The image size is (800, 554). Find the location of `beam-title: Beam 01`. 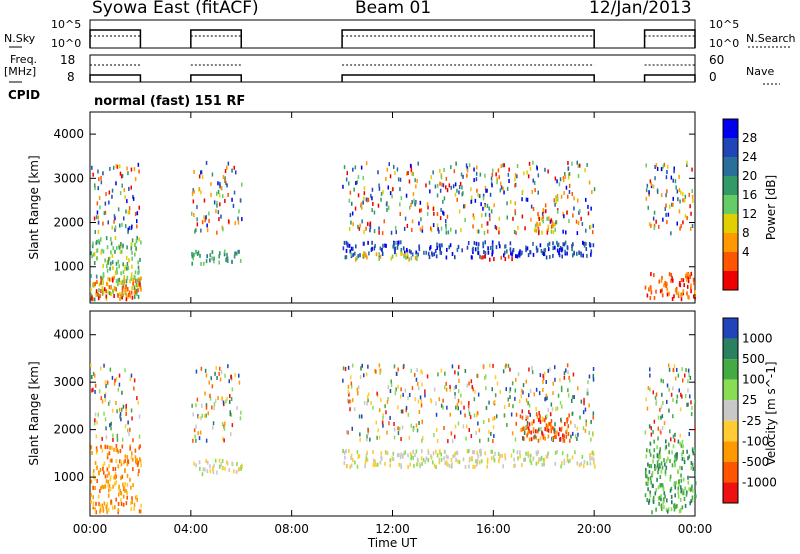

beam-title: Beam 01 is located at coordinates (393, 9).